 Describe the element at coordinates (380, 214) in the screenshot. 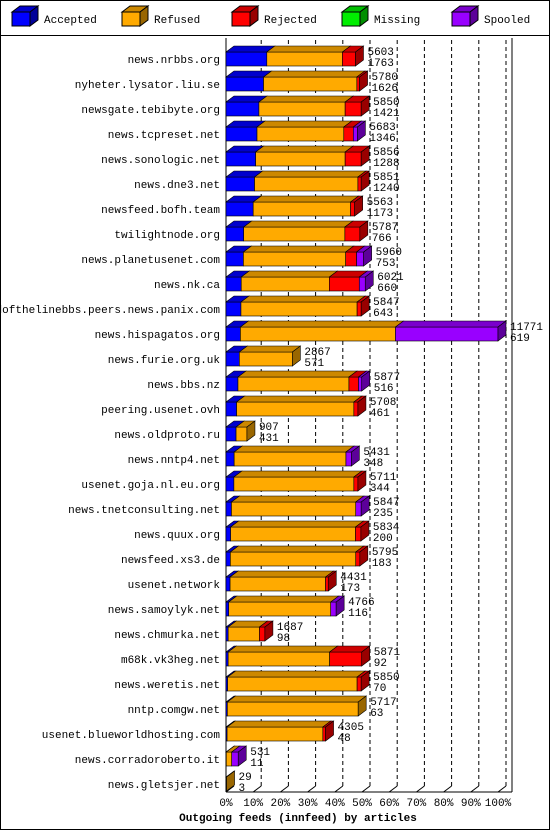

I see `value-label: 1173` at that location.